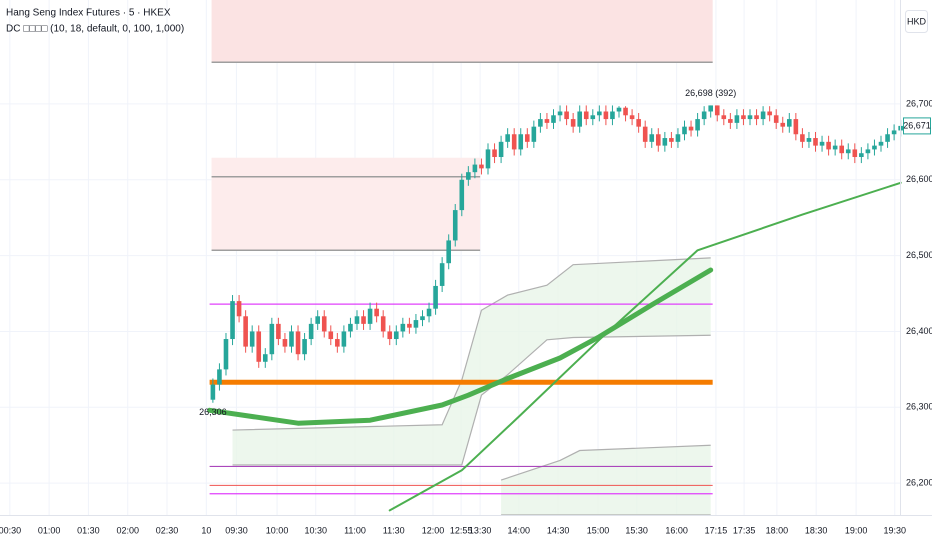 This screenshot has width=932, height=550. I want to click on price-annotation: 26,698 (392), so click(710, 93).